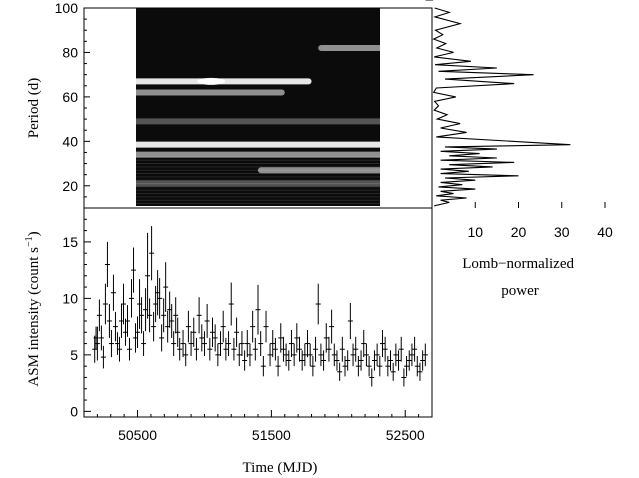  Describe the element at coordinates (34, 233) in the screenshot. I see `asm-label-close: )` at that location.